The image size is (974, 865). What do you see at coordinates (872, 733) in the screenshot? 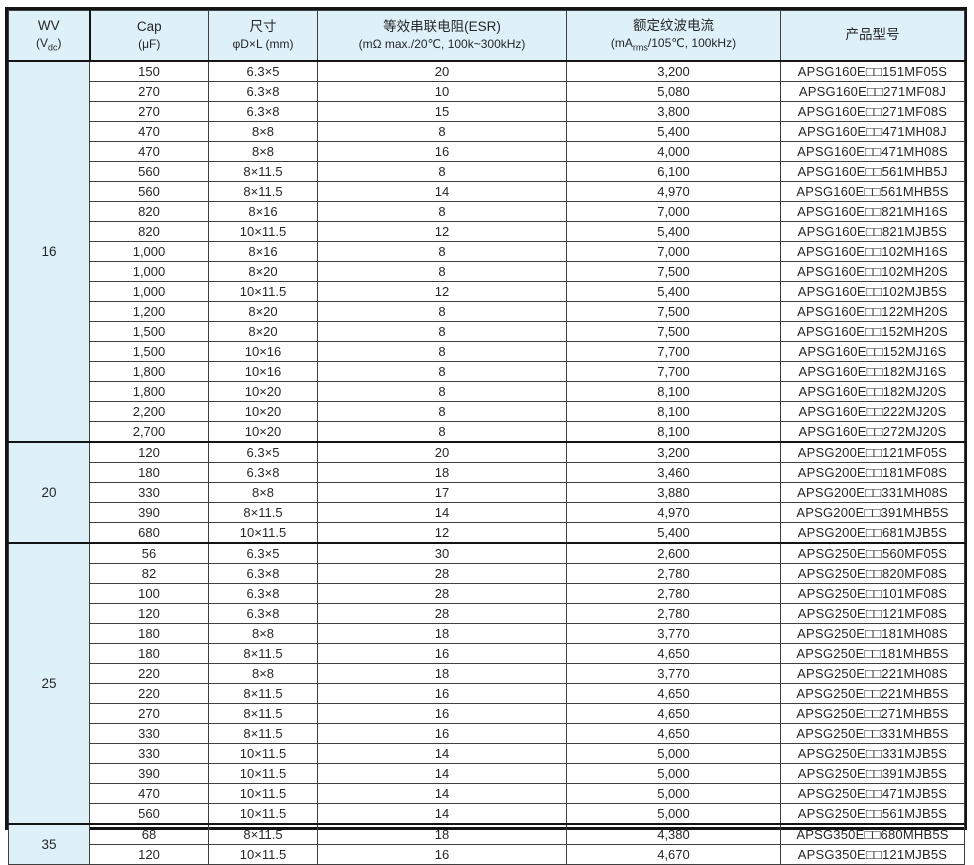
I see `cell-part: APSG250E□□331MHB5S` at bounding box center [872, 733].